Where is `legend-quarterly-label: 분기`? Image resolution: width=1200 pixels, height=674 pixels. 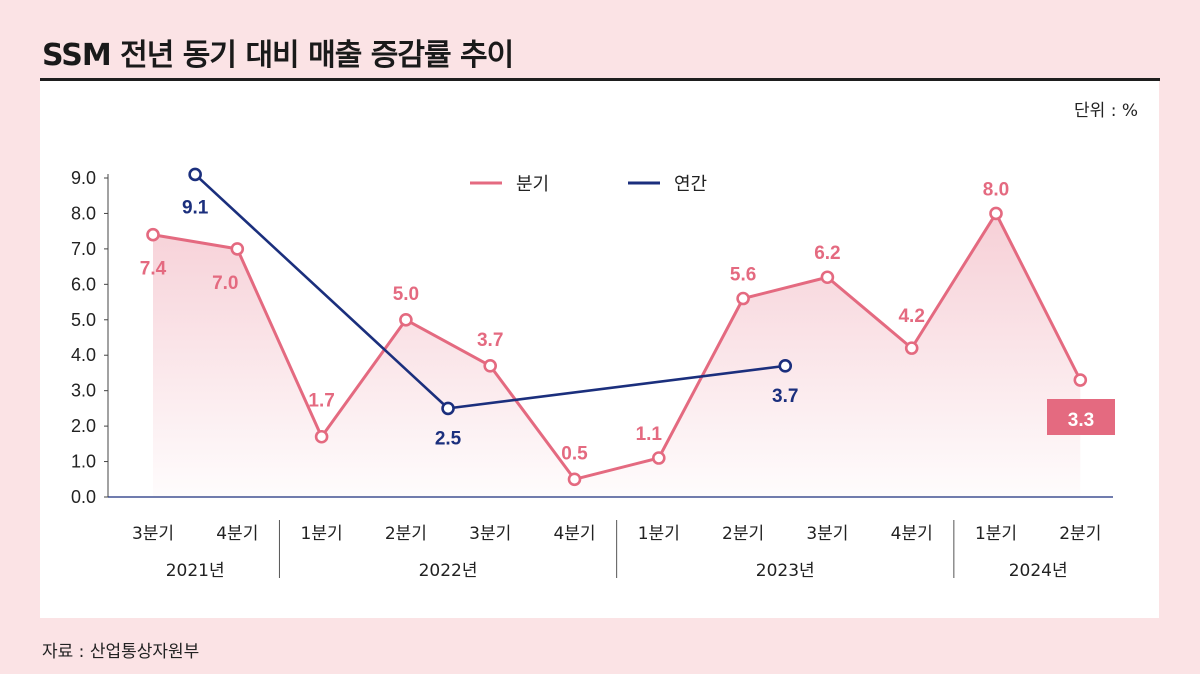
legend-quarterly-label: 분기 is located at coordinates (532, 184).